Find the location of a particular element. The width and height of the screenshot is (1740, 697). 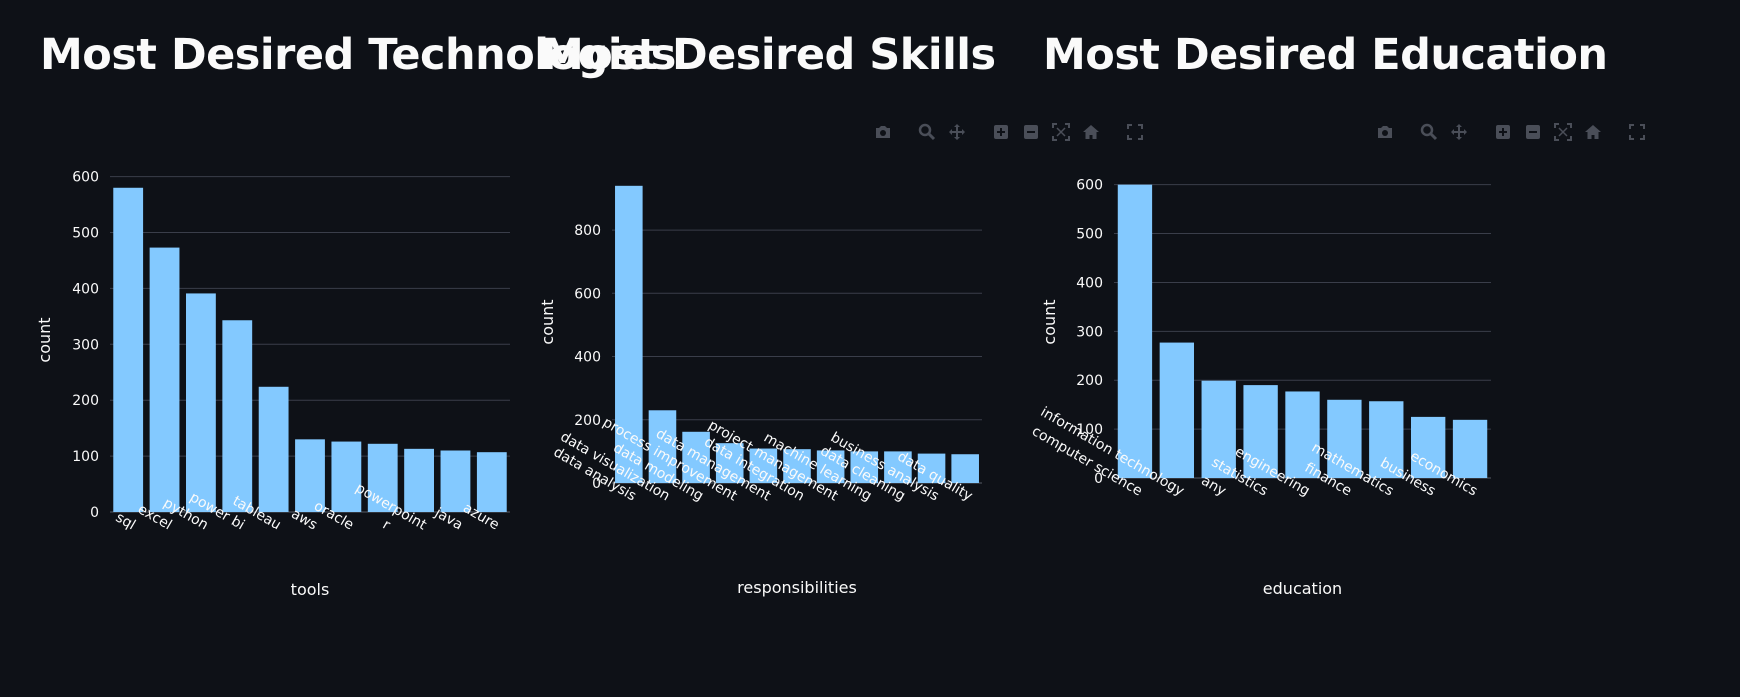

y-axis: 0 100 200 300 400 500 600 is located at coordinates (85, 345).